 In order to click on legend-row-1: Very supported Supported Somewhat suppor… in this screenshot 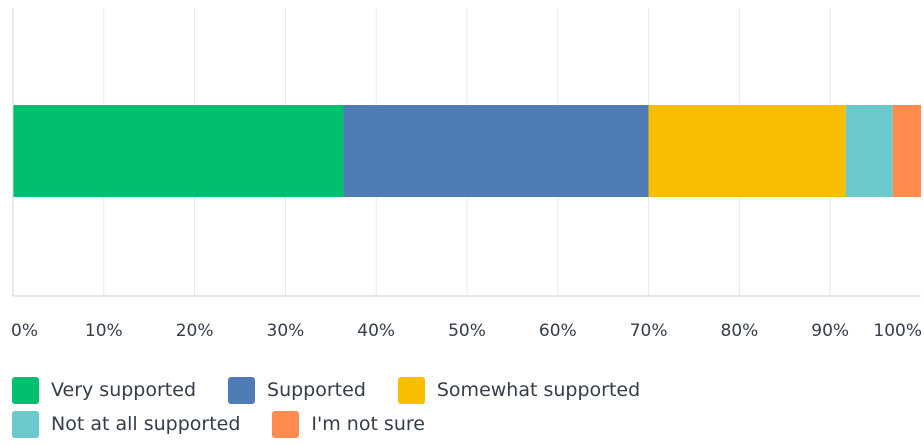, I will do `click(467, 390)`.